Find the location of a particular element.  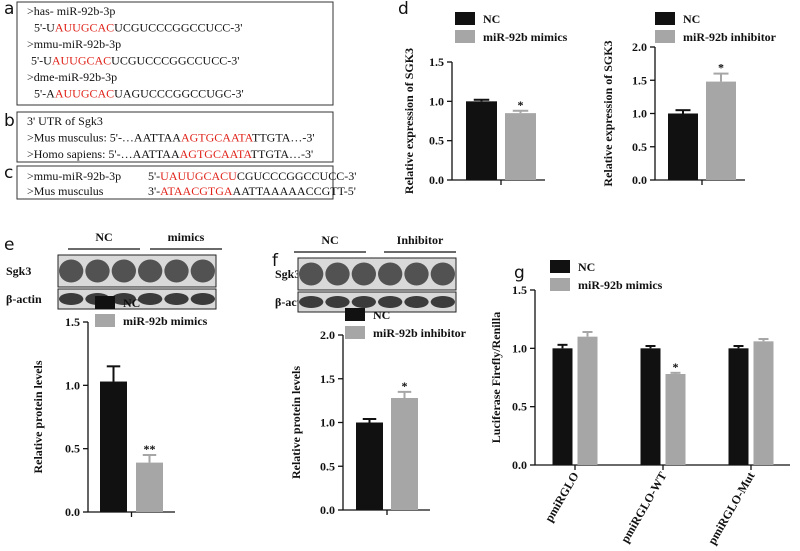

panel-label: f is located at coordinates (275, 261).